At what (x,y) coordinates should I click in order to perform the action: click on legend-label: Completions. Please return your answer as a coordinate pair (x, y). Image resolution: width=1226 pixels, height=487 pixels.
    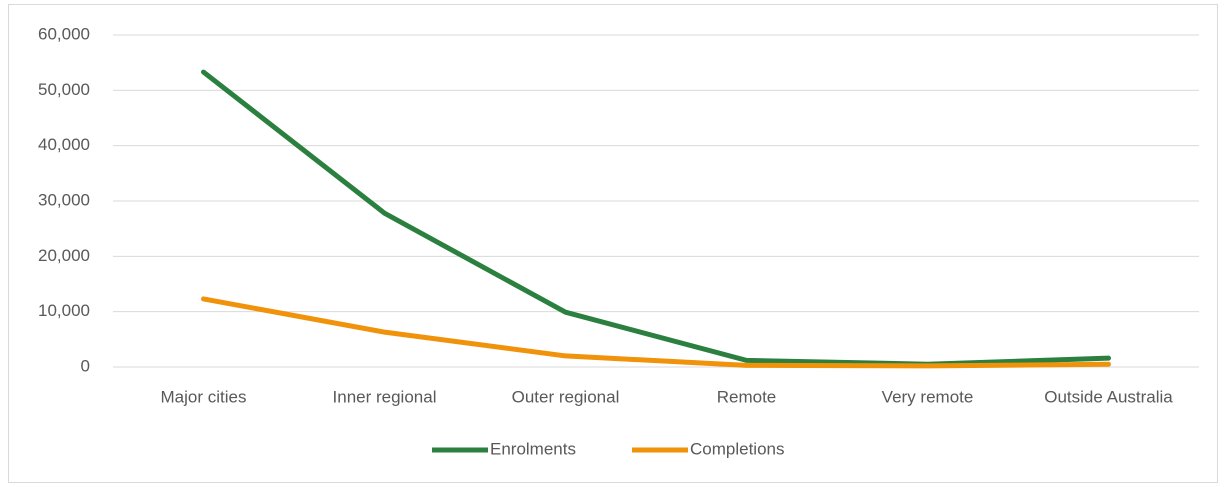
    Looking at the image, I should click on (737, 448).